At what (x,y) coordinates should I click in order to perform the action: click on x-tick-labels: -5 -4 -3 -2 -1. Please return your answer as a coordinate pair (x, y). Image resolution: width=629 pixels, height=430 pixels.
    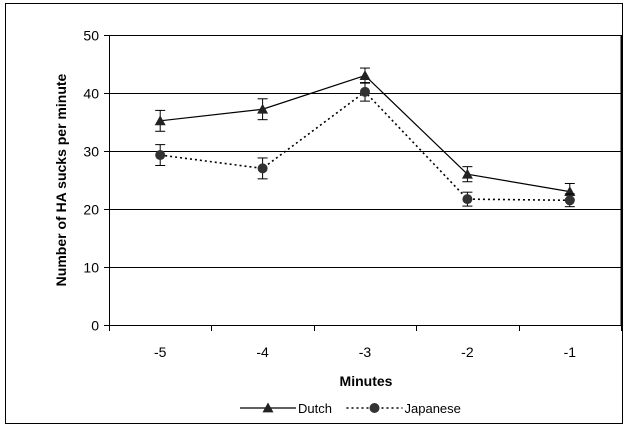
    Looking at the image, I should click on (365, 352).